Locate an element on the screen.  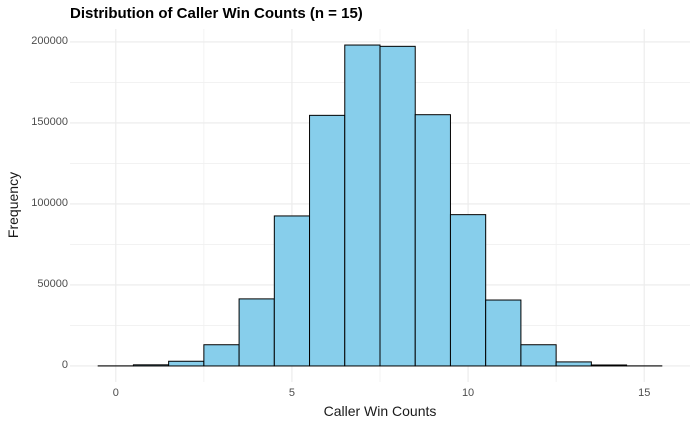
x-axis-title: Caller Win Counts is located at coordinates (380, 411).